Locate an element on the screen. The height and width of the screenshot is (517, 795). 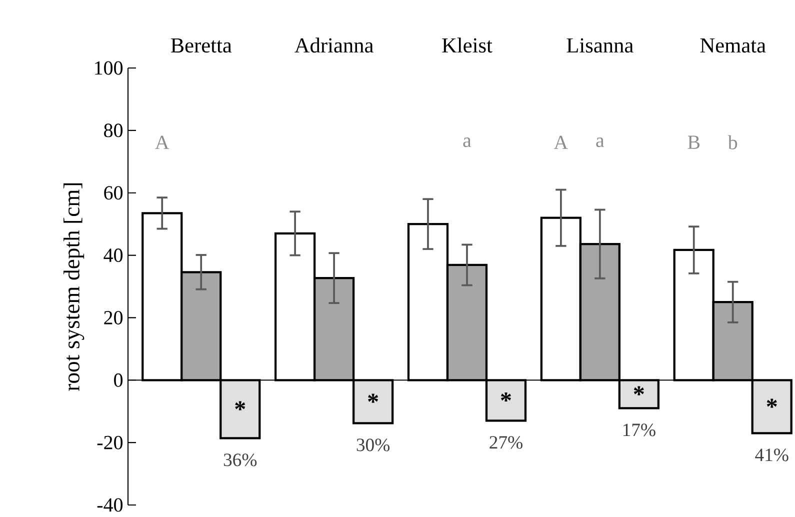
x-tick-label: Kleist is located at coordinates (467, 45).